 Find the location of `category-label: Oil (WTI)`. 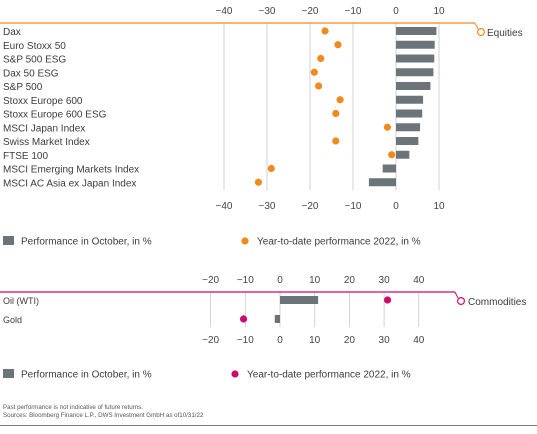

category-label: Oil (WTI) is located at coordinates (21, 301).